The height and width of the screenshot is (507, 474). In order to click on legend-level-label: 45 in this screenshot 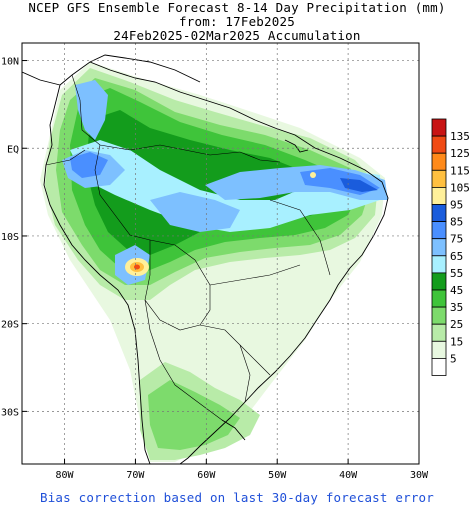, I will do `click(456, 290)`.